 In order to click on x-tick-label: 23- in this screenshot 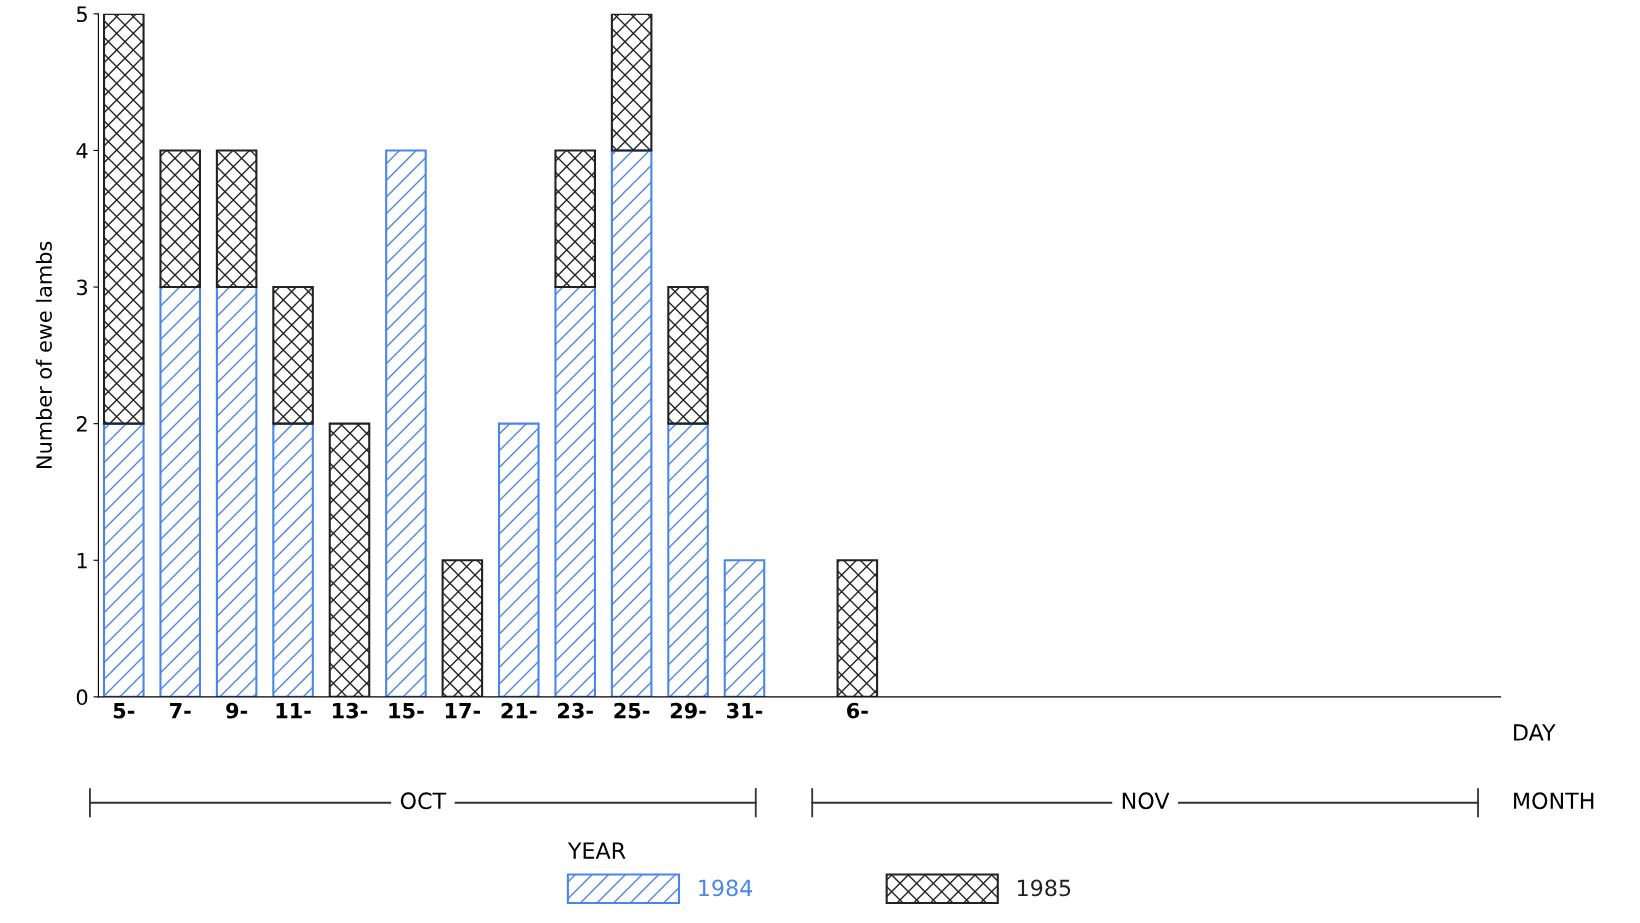, I will do `click(575, 710)`.